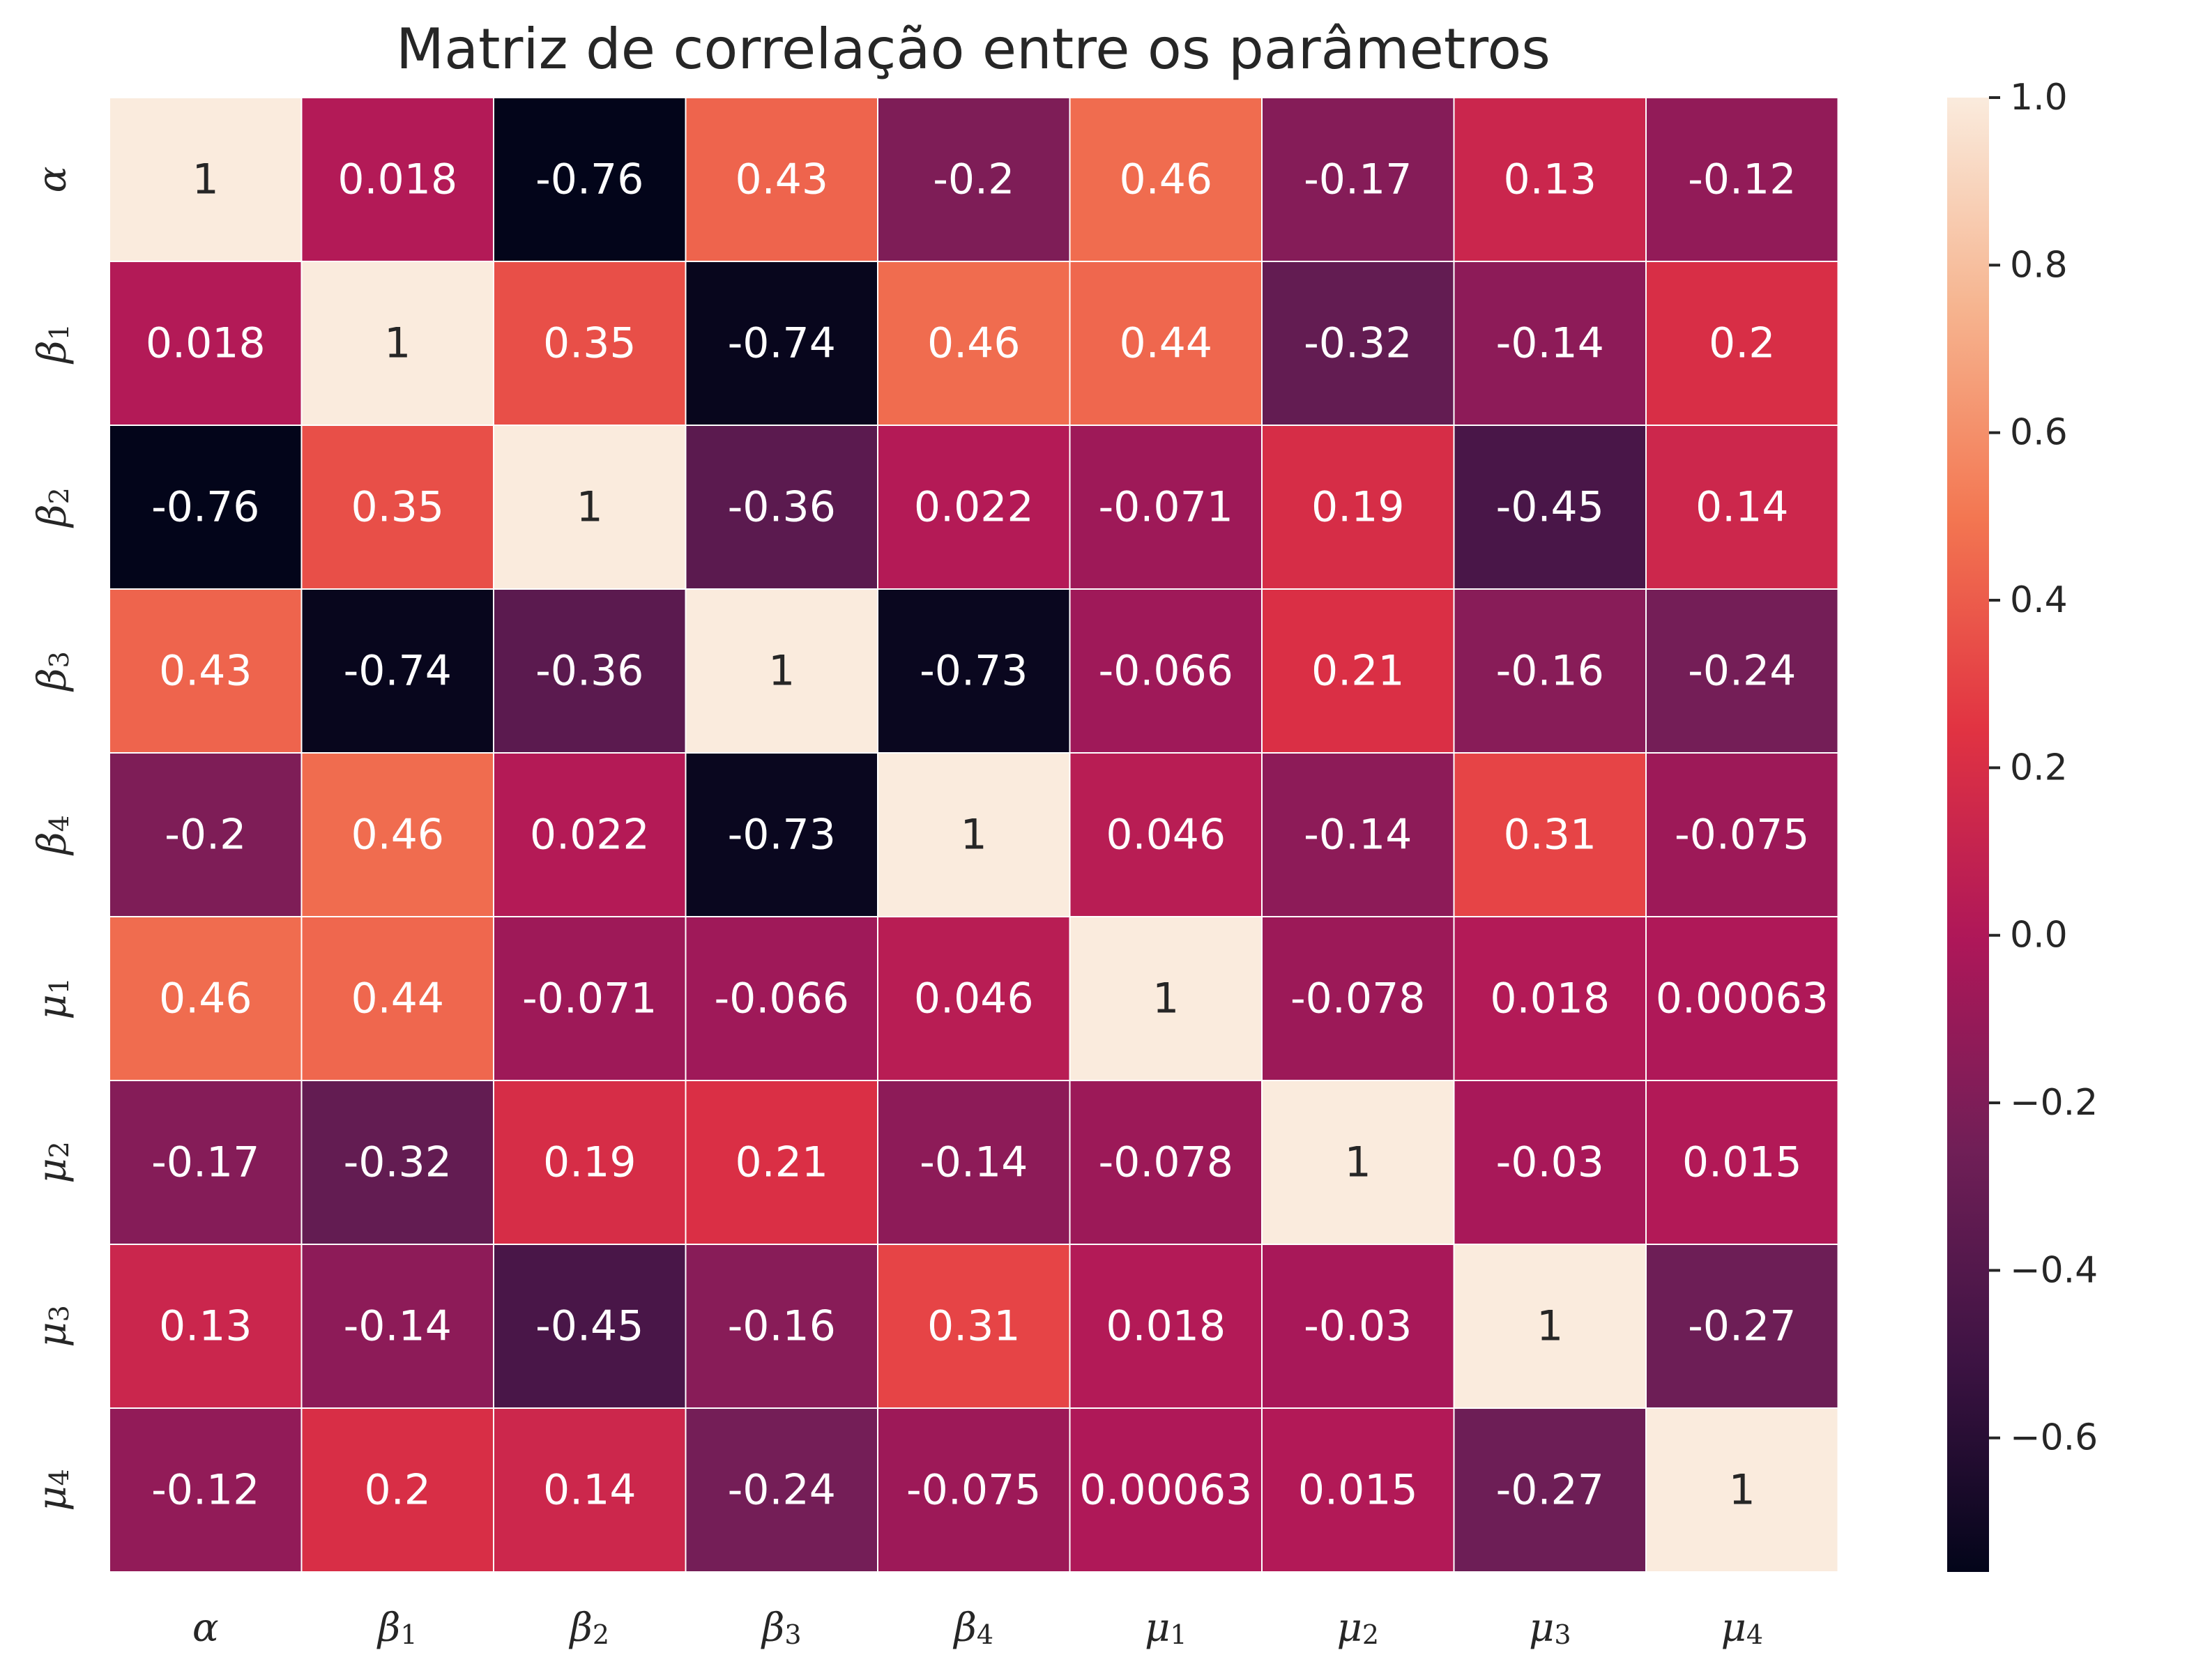  What do you see at coordinates (205, 1628) in the screenshot?
I see `x-tick-label: α` at bounding box center [205, 1628].